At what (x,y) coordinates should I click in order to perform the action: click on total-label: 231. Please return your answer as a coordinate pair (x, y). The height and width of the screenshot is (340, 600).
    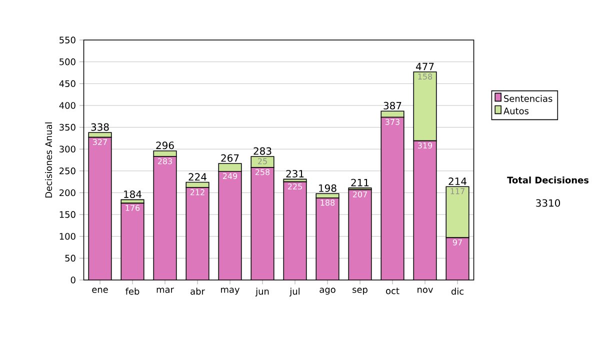
    Looking at the image, I should click on (295, 174).